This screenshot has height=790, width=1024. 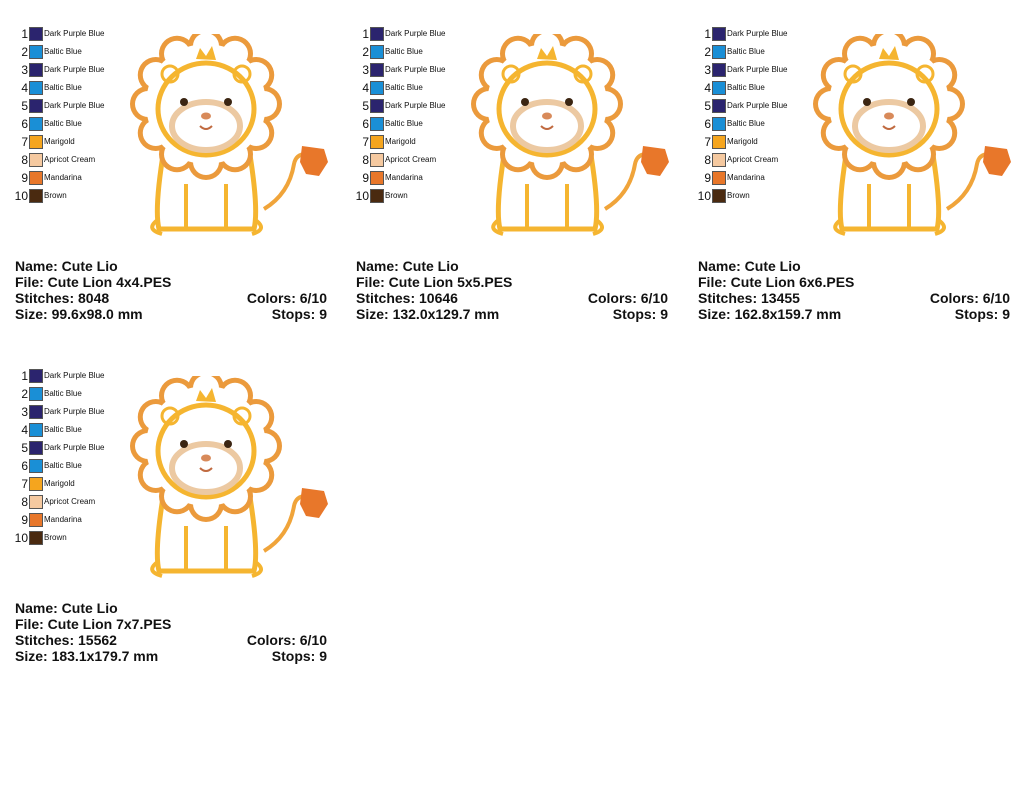 I want to click on color-name: Brown, so click(x=55, y=537).